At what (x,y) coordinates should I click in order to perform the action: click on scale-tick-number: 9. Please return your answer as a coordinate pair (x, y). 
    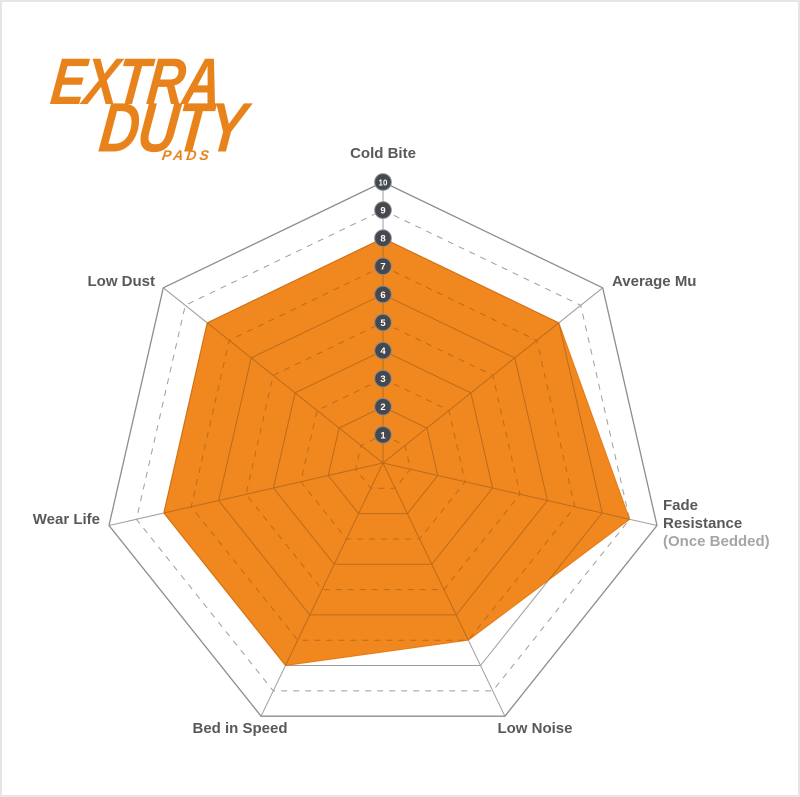
    Looking at the image, I should click on (382, 211).